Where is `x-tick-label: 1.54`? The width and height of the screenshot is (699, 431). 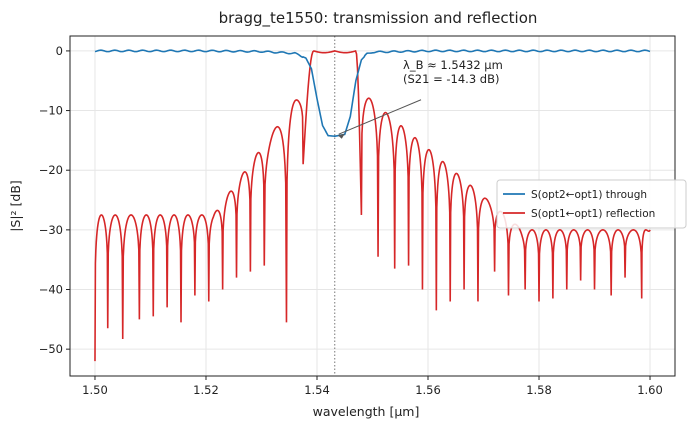
x-tick-label: 1.54 is located at coordinates (317, 390).